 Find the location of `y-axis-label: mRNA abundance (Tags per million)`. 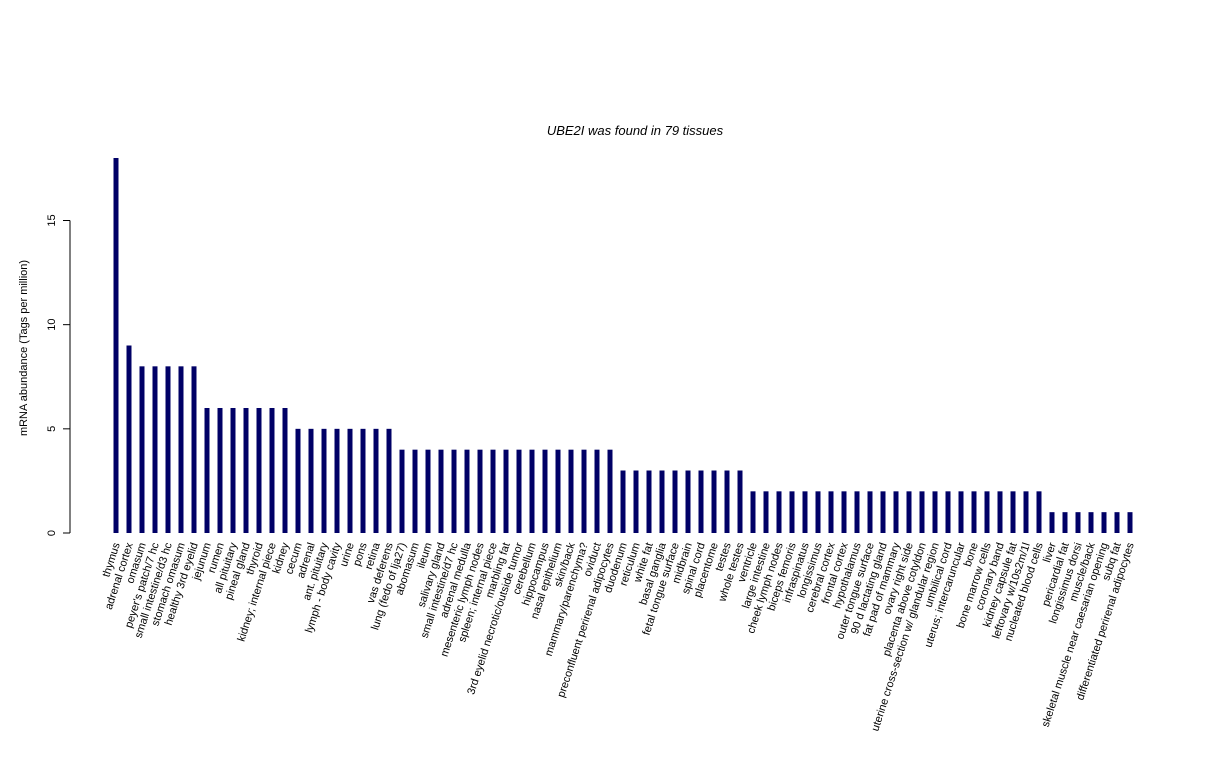

y-axis-label: mRNA abundance (Tags per million) is located at coordinates (24, 348).